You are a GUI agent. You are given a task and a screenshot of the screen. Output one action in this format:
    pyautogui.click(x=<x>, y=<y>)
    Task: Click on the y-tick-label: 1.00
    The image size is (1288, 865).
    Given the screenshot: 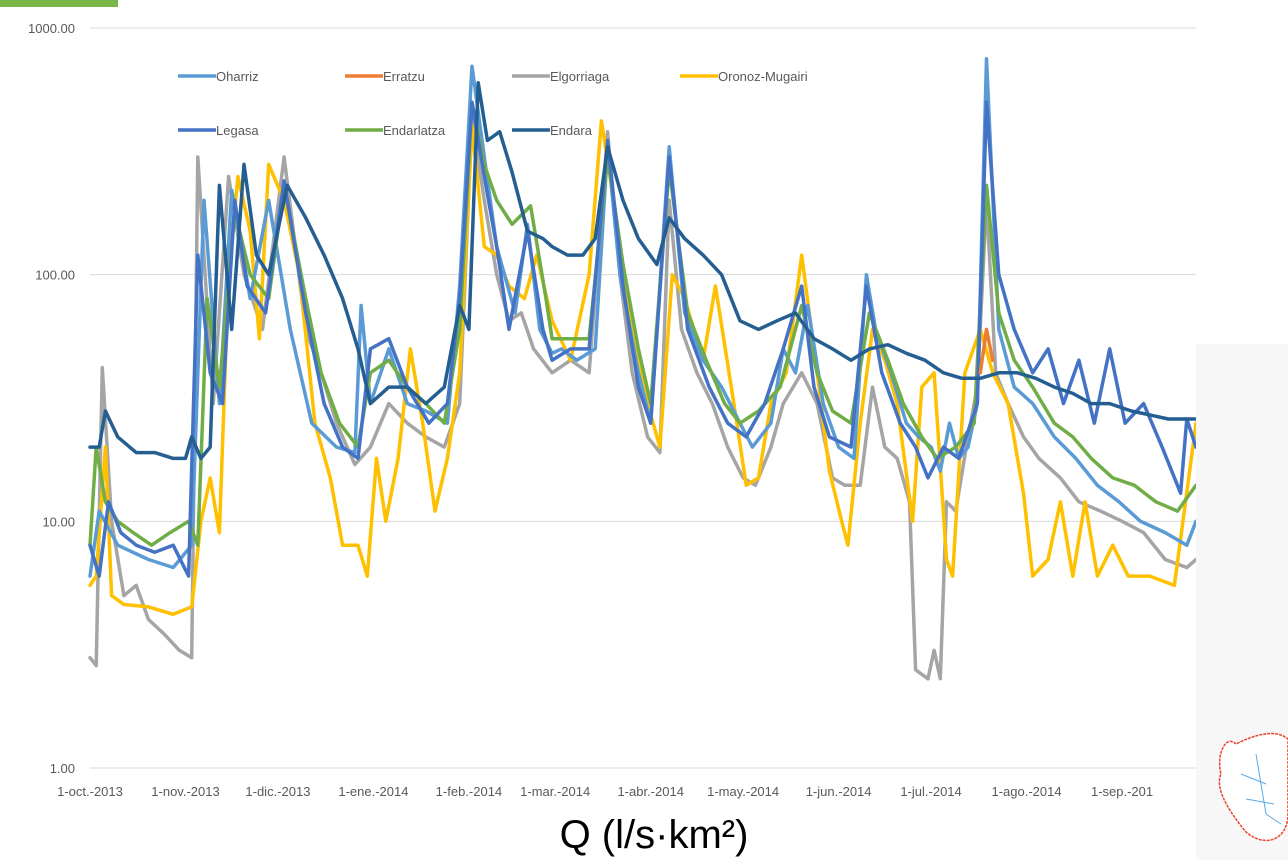 What is the action you would take?
    pyautogui.click(x=62, y=768)
    